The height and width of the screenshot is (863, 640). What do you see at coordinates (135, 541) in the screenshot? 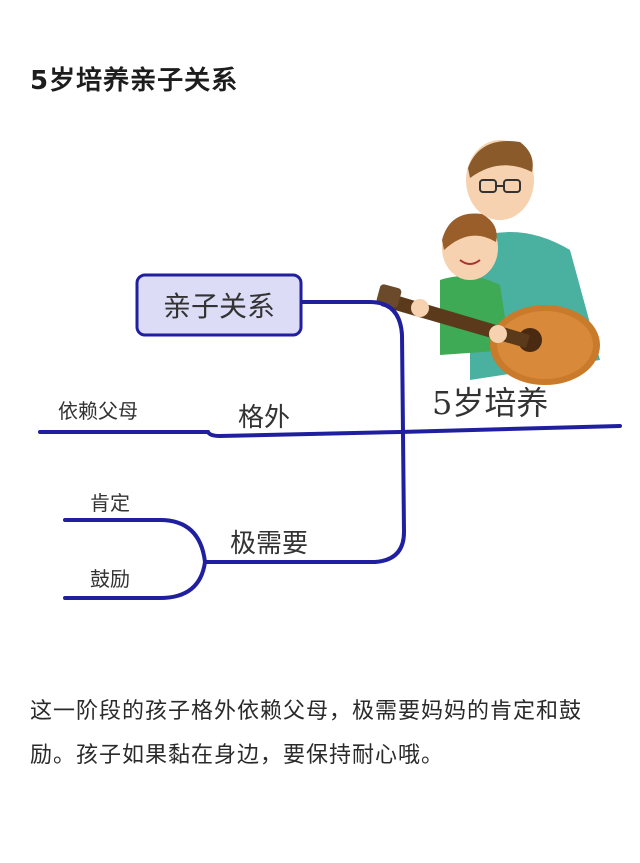
I see `lower-branch-top` at bounding box center [135, 541].